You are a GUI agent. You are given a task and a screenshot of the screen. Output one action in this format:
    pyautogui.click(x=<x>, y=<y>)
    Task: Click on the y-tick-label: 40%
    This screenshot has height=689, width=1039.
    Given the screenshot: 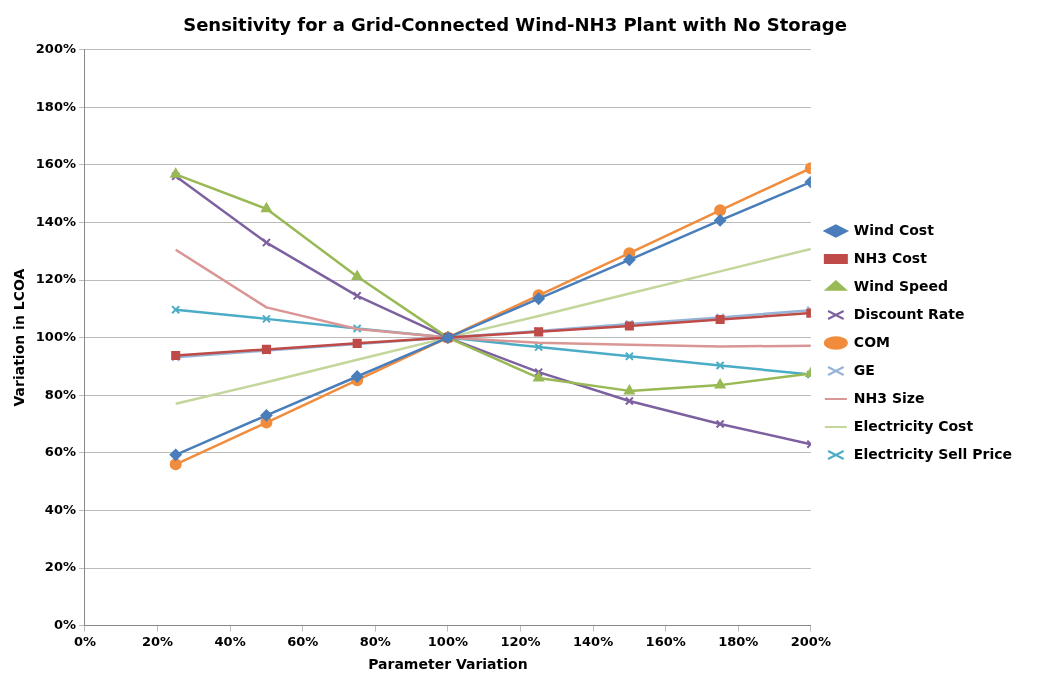 What is the action you would take?
    pyautogui.click(x=60, y=509)
    